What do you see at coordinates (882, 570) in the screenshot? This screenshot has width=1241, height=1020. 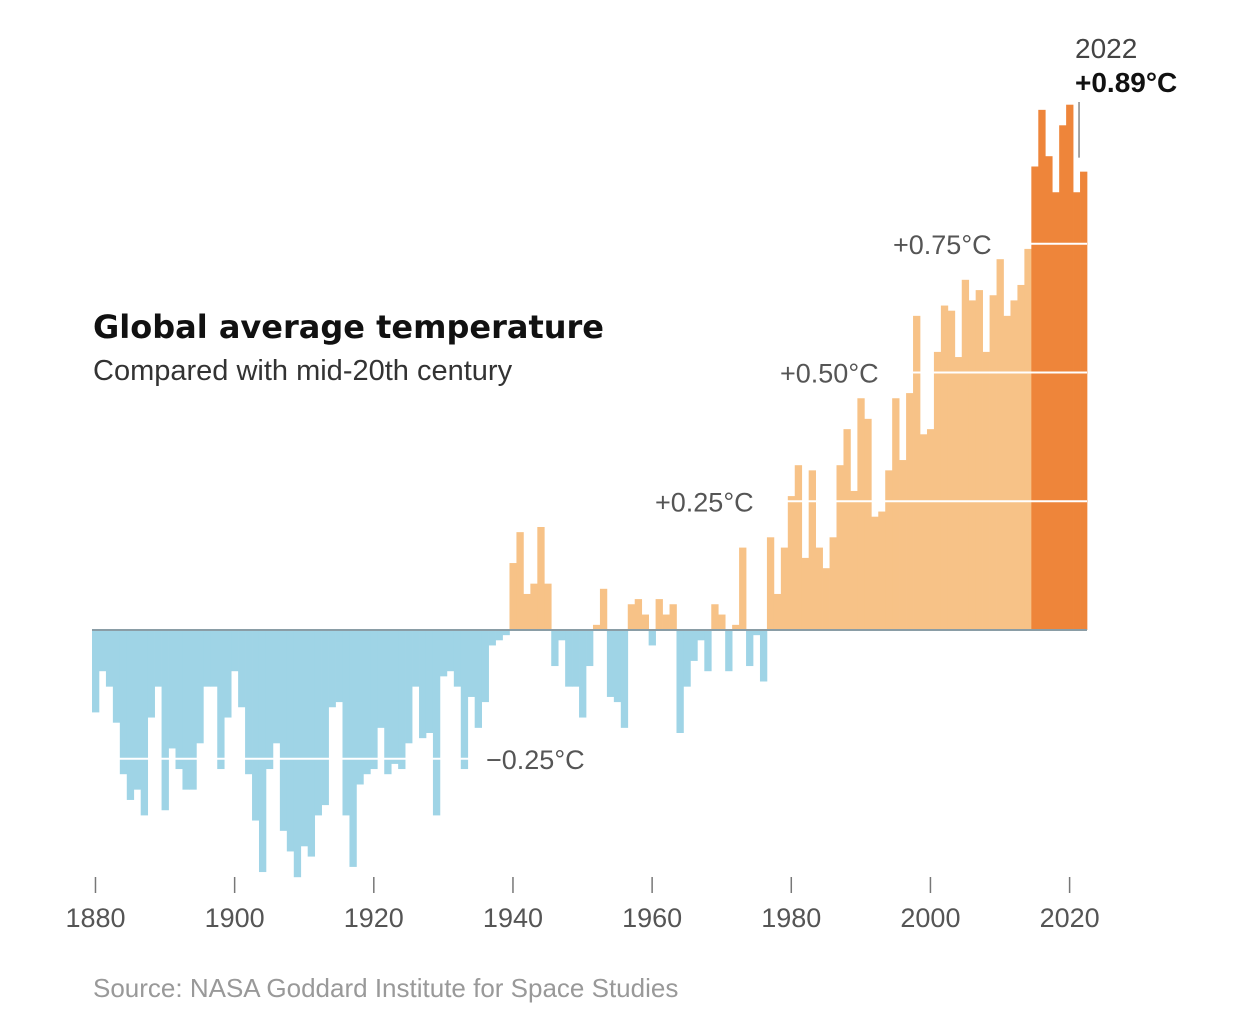 I see `bar-1993` at bounding box center [882, 570].